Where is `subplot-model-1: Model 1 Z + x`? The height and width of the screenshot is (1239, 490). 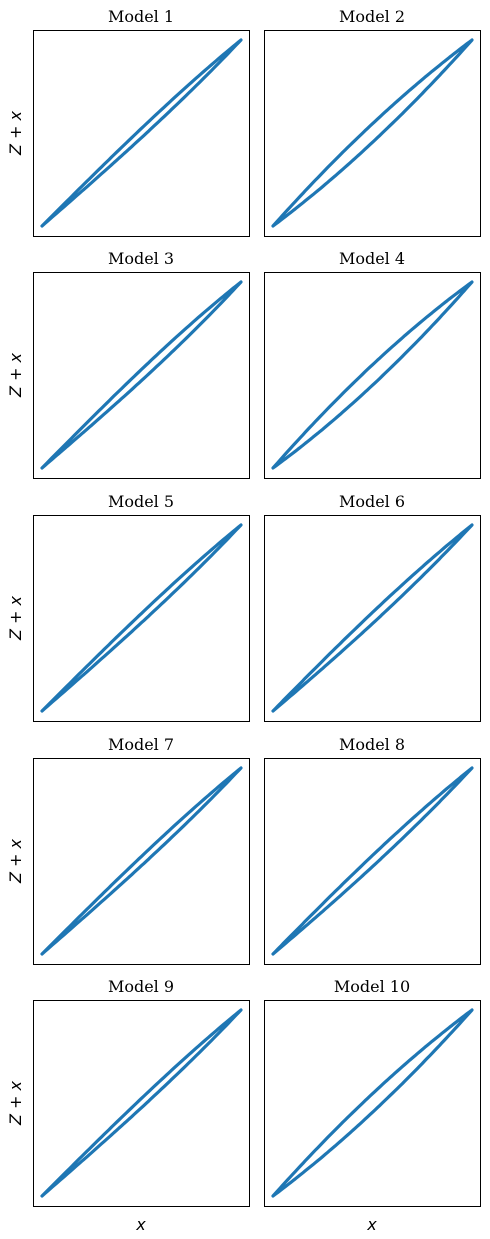 subplot-model-1: Model 1 Z + x is located at coordinates (128, 122).